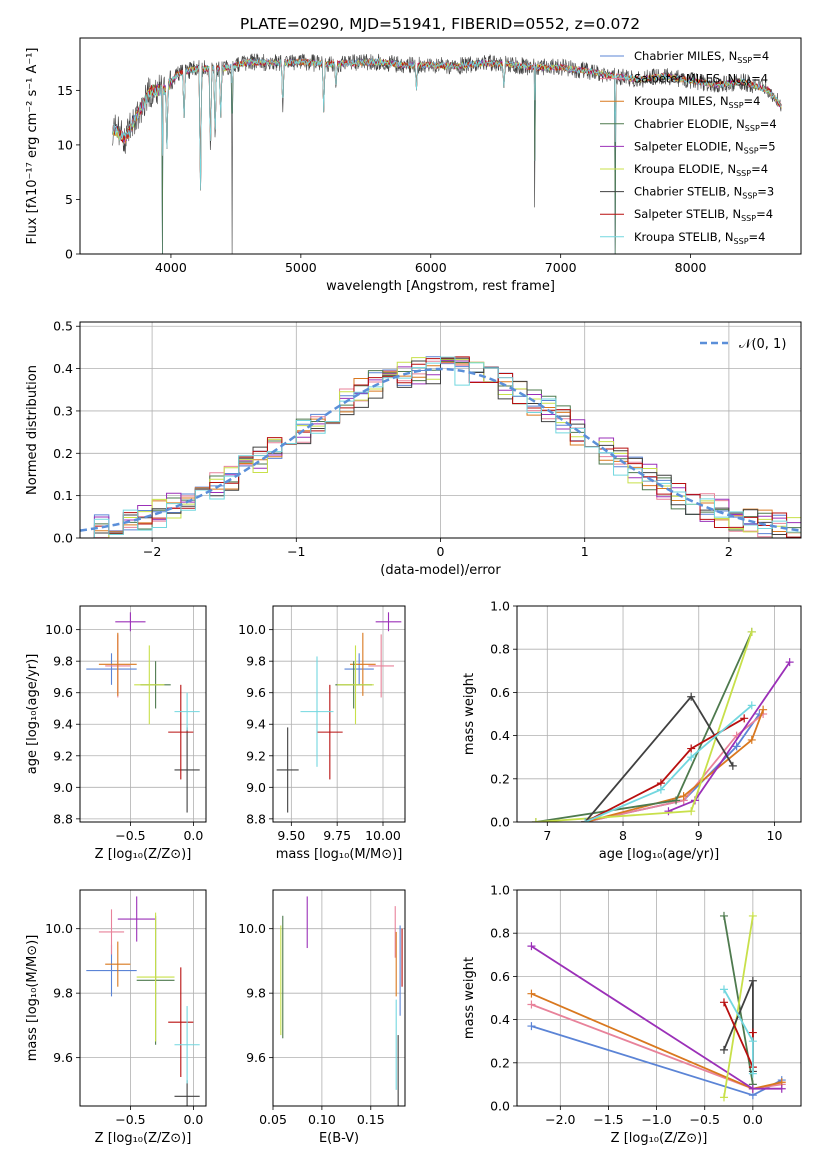  Describe the element at coordinates (256, 755) in the screenshot. I see `y-tick-label: 9.2` at that location.